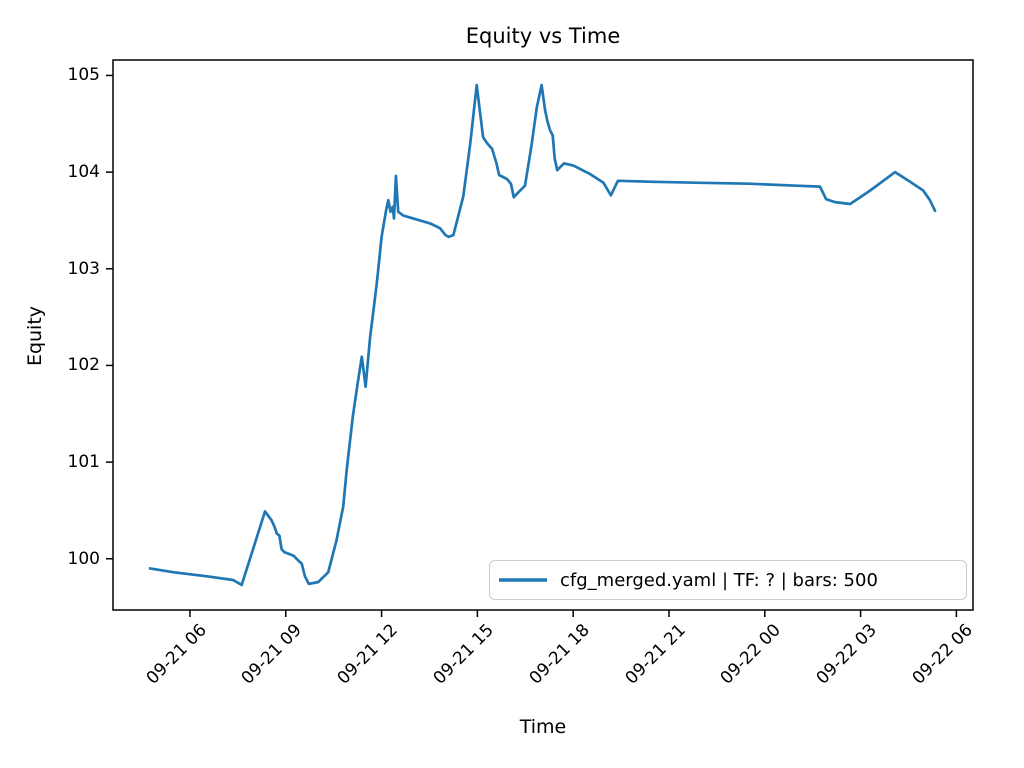  What do you see at coordinates (83, 365) in the screenshot?
I see `y-tick-label: 102` at bounding box center [83, 365].